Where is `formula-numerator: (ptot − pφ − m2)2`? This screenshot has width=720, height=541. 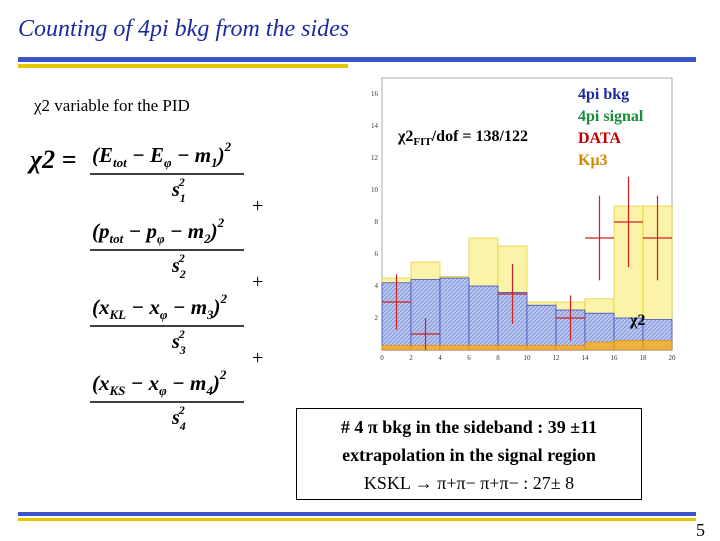
formula-numerator: (ptot − pφ − m2)2 is located at coordinates (158, 230).